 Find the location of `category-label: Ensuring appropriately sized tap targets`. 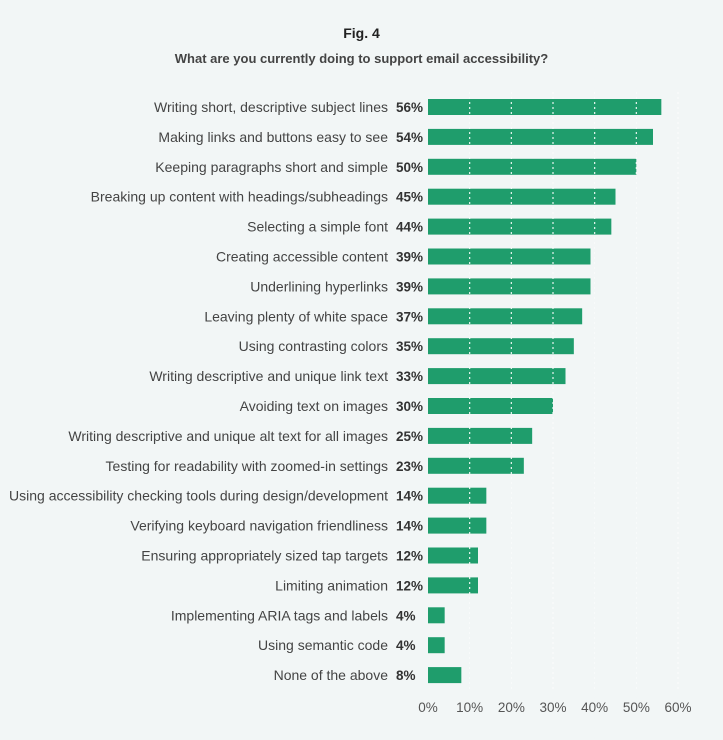

category-label: Ensuring appropriately sized tap targets is located at coordinates (264, 556).